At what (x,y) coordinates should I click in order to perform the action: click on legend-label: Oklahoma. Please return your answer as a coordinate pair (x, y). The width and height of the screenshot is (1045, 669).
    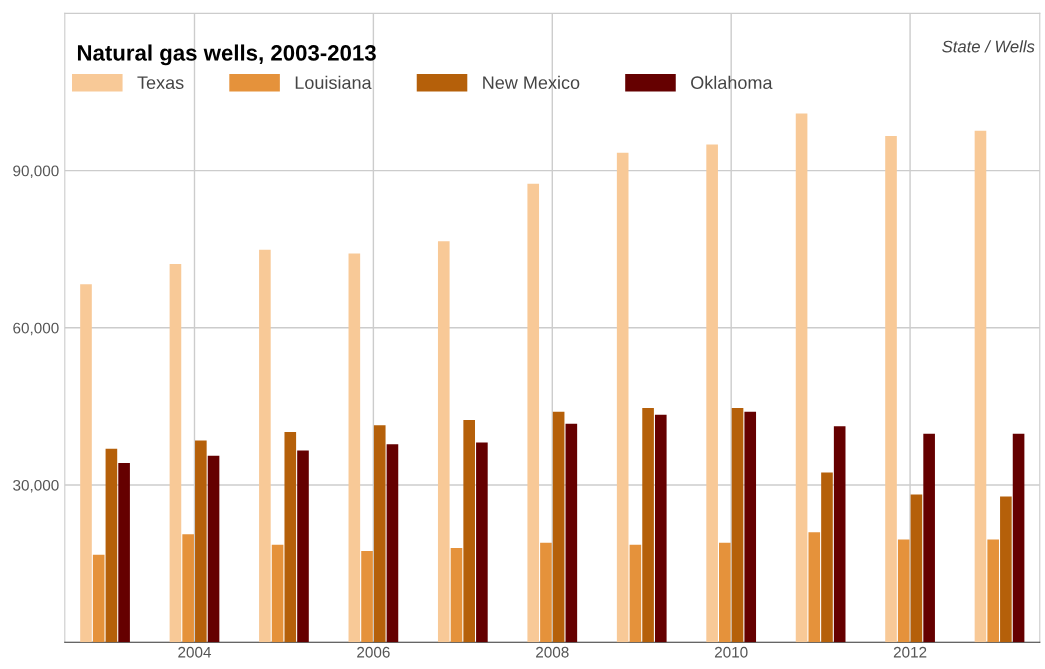
    Looking at the image, I should click on (732, 82).